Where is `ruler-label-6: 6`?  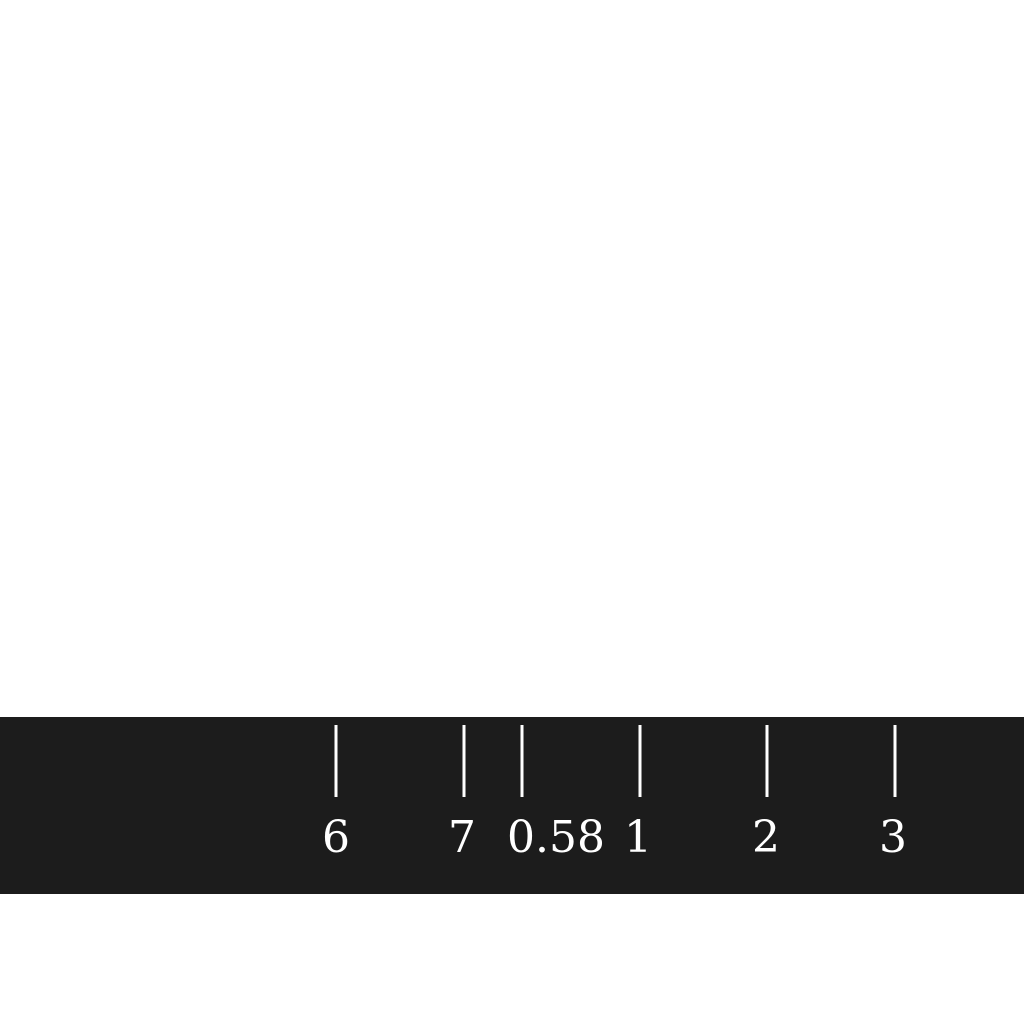 ruler-label-6: 6 is located at coordinates (336, 837).